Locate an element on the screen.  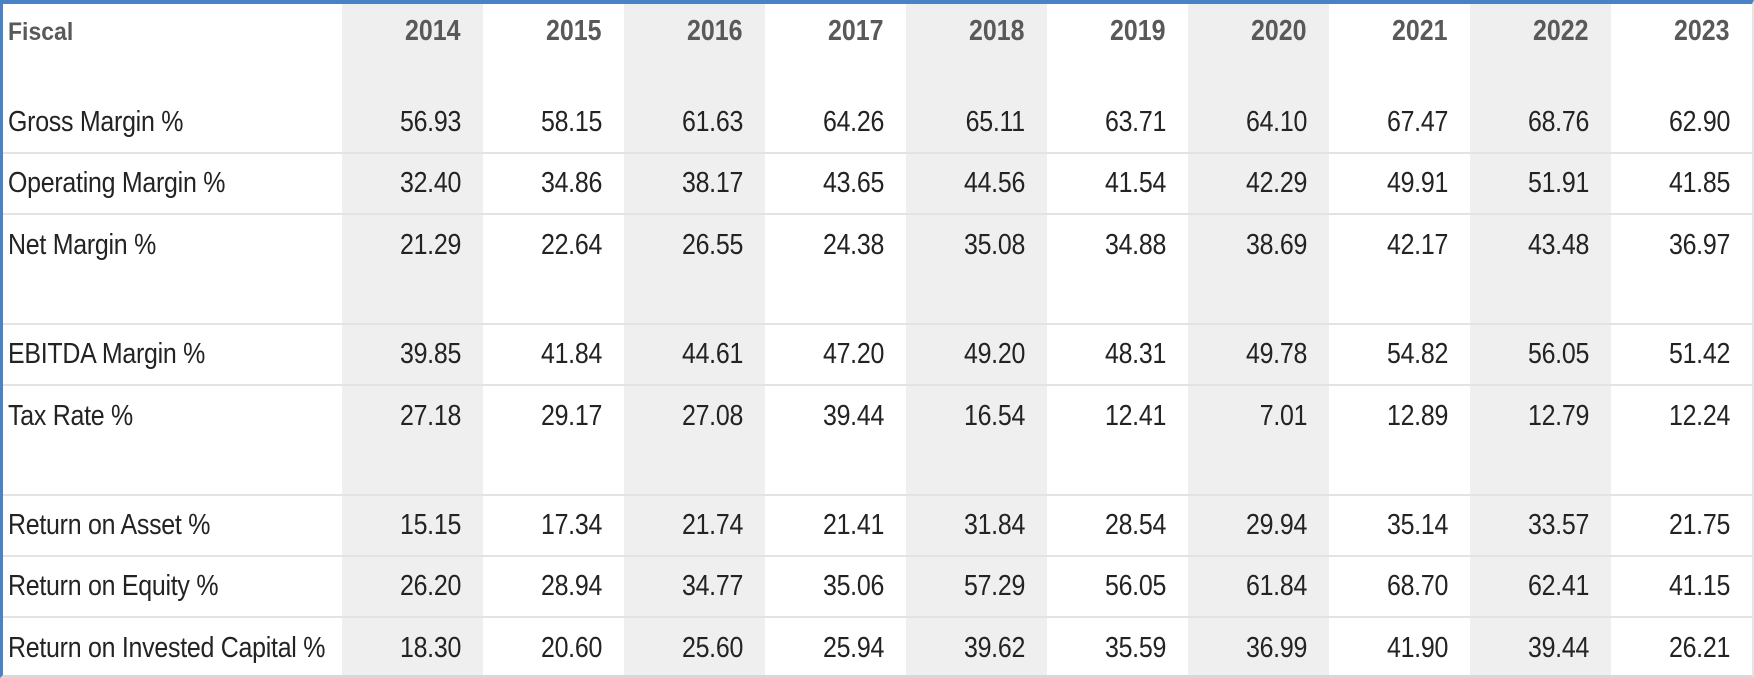
value-text: 41.85 is located at coordinates (1699, 183).